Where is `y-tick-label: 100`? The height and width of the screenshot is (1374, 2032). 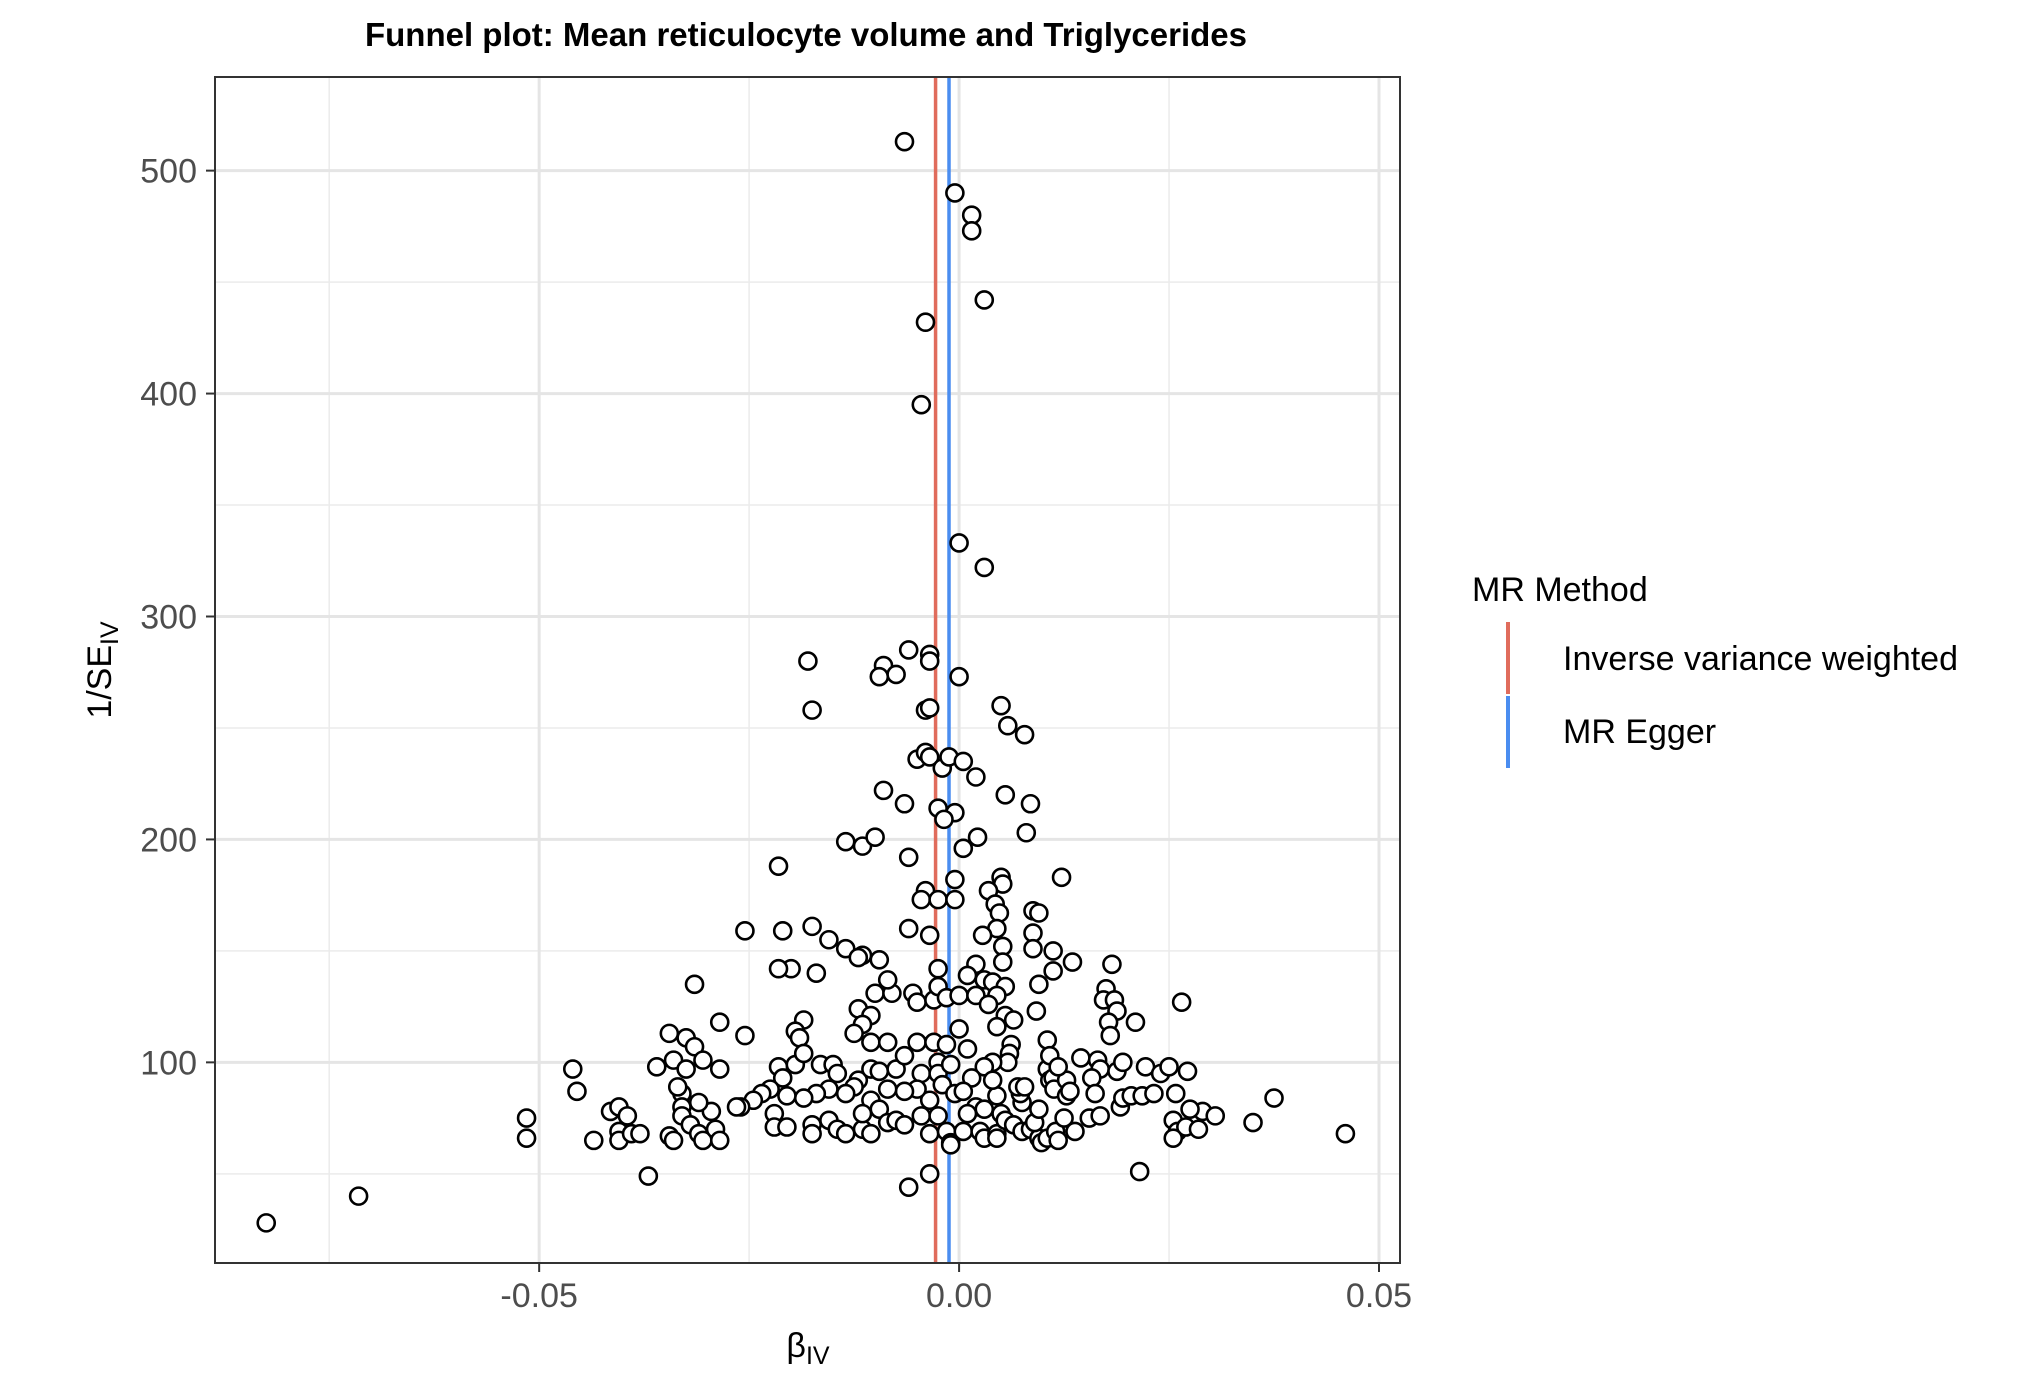
y-tick-label: 100 is located at coordinates (168, 1063).